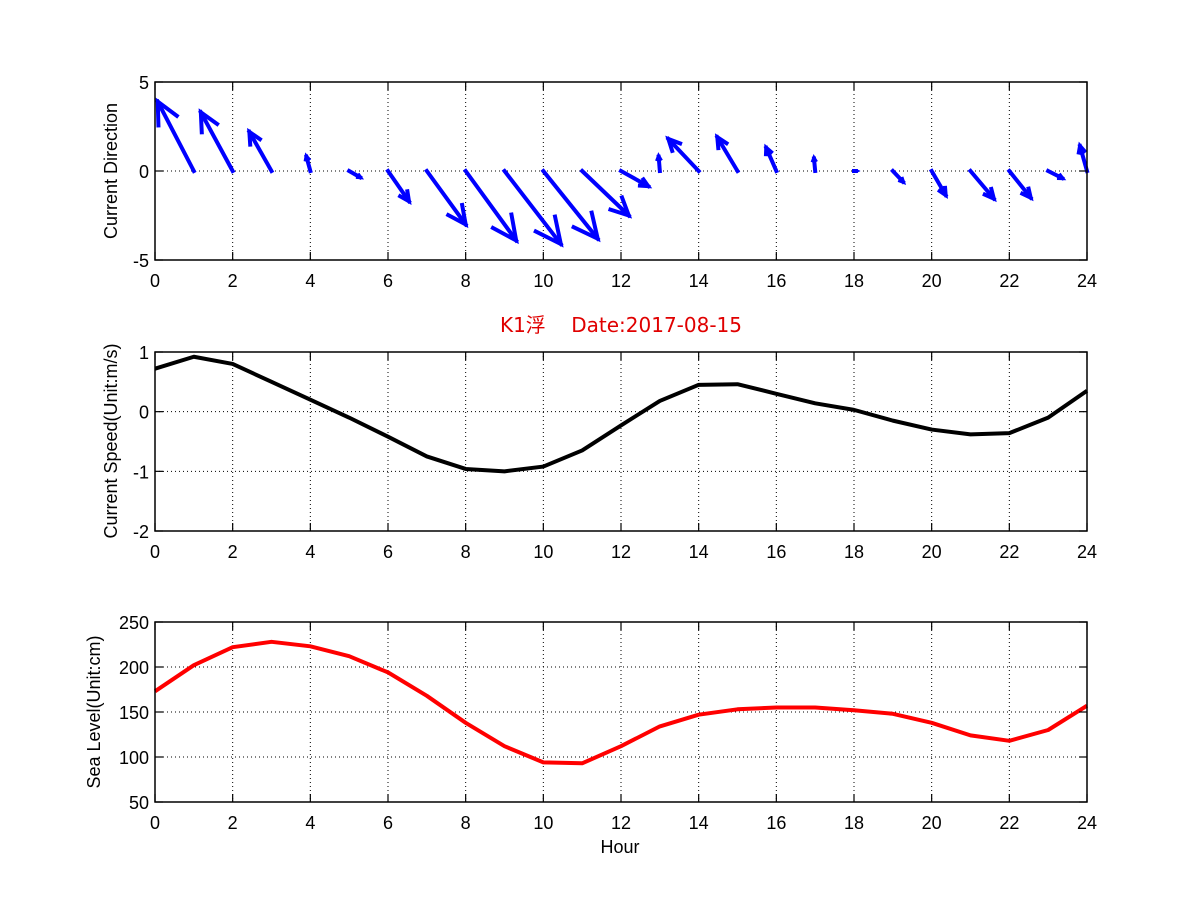 Image resolution: width=1201 pixels, height=901 pixels. What do you see at coordinates (155, 823) in the screenshot?
I see `x-tick-label: 0` at bounding box center [155, 823].